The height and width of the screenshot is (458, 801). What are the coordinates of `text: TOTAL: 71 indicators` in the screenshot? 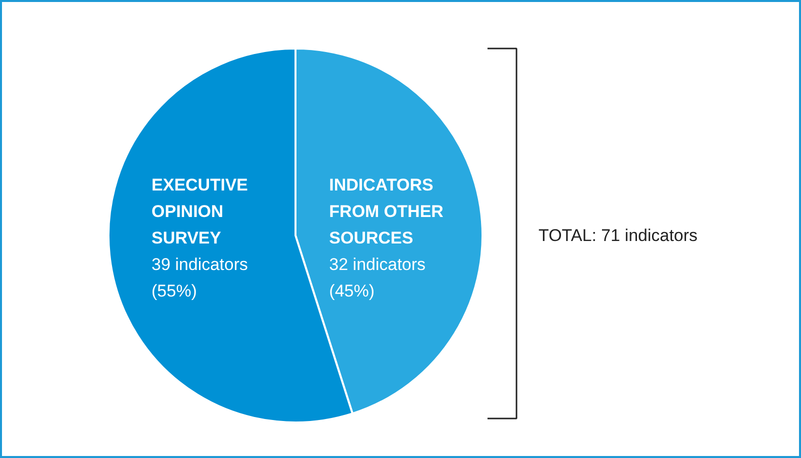 It's located at (618, 235).